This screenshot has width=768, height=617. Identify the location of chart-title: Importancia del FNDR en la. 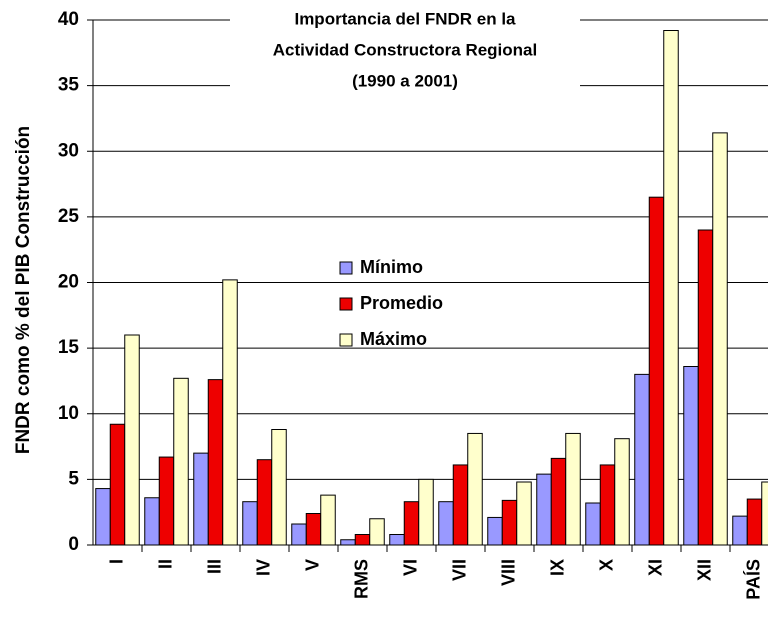
(405, 18).